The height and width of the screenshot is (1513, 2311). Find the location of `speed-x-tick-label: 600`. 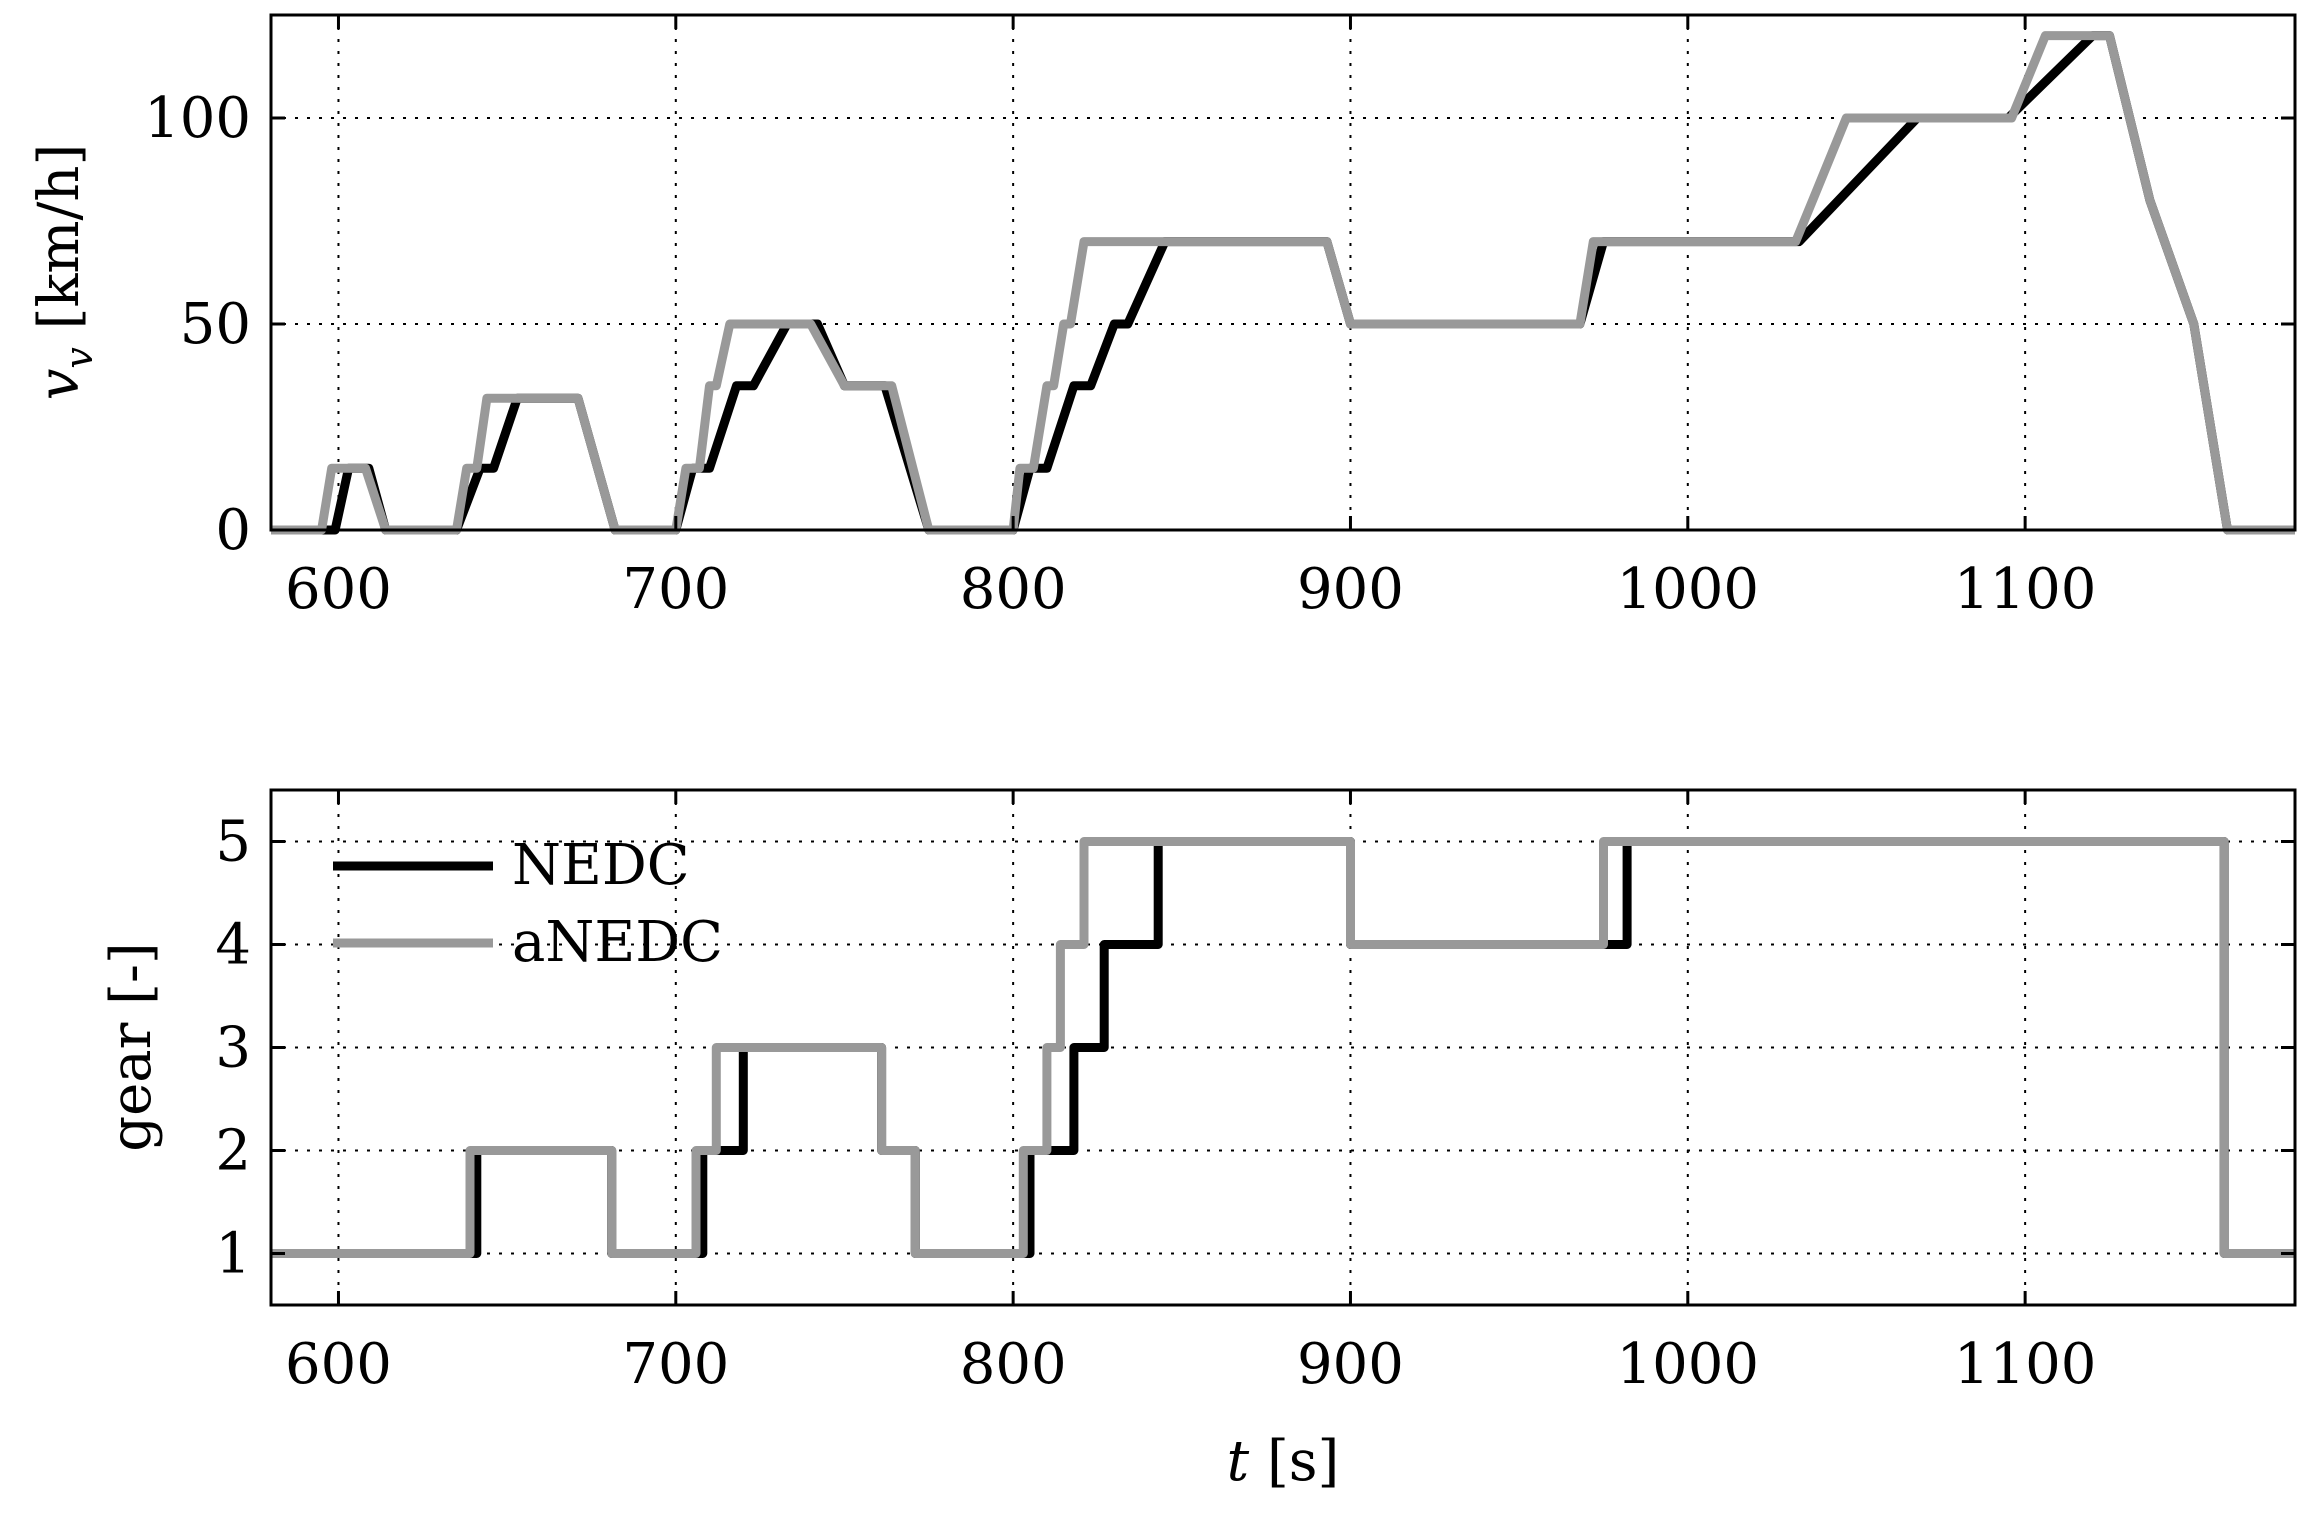

speed-x-tick-label: 600 is located at coordinates (338, 589).